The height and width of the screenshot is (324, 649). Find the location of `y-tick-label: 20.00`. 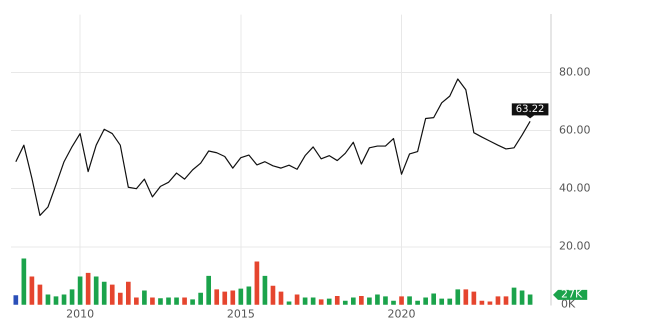

y-tick-label: 20.00 is located at coordinates (574, 246).